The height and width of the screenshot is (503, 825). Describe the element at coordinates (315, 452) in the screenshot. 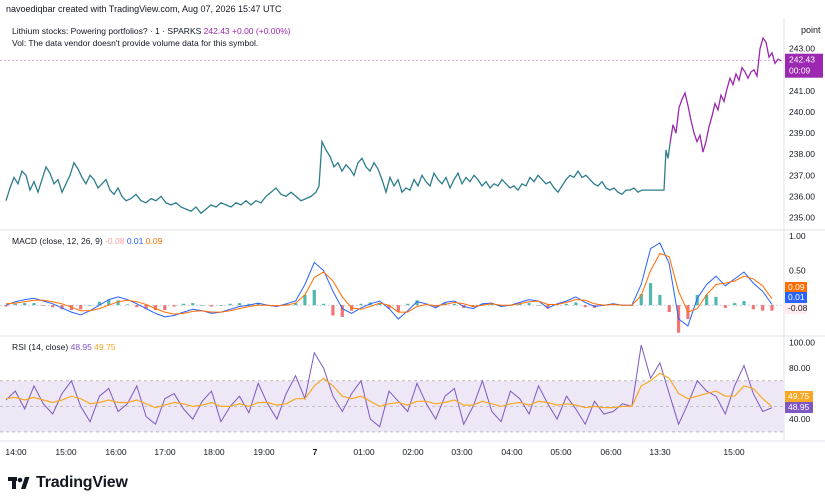

I see `time-tick-label: 7` at that location.